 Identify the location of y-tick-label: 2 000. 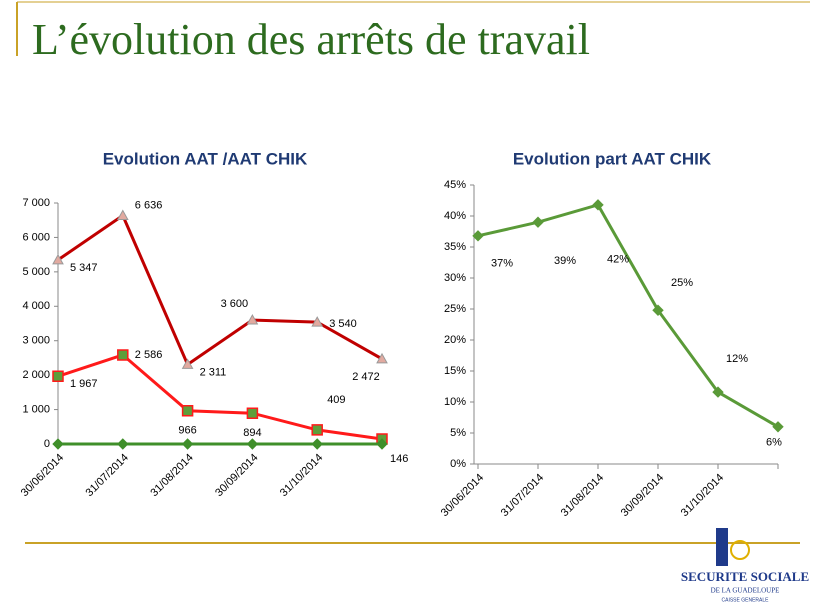
(36, 375).